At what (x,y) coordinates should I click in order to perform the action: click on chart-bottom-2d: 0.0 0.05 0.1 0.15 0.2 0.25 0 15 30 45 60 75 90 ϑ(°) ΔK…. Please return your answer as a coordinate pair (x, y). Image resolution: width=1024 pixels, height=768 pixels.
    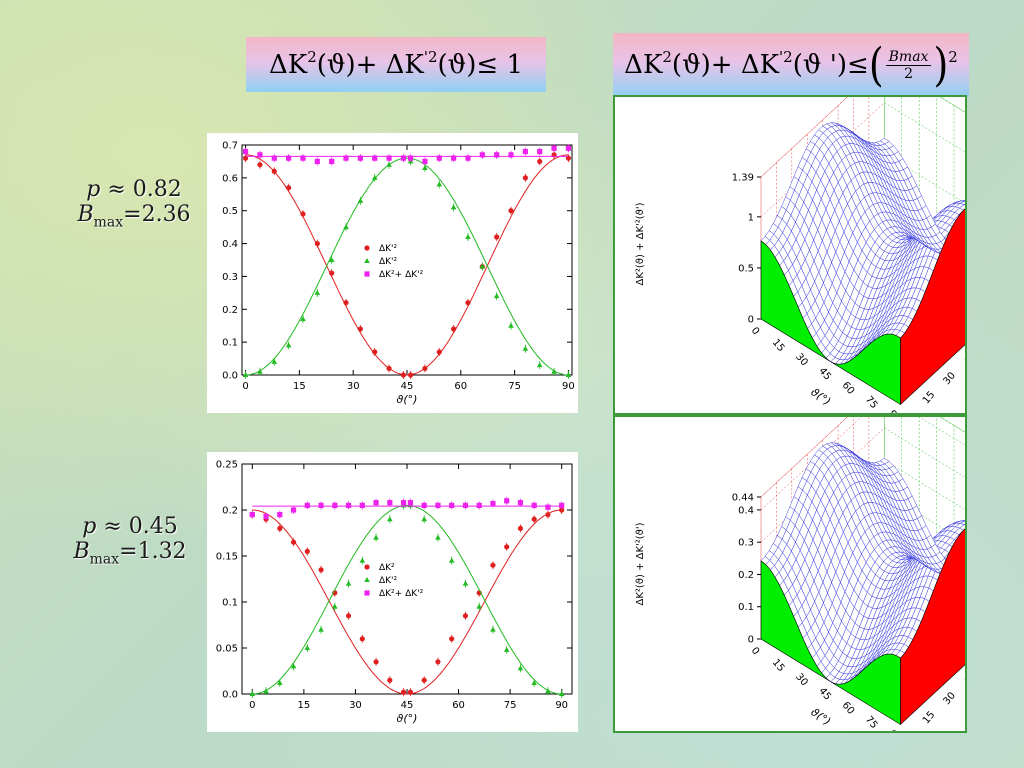
    Looking at the image, I should click on (394, 592).